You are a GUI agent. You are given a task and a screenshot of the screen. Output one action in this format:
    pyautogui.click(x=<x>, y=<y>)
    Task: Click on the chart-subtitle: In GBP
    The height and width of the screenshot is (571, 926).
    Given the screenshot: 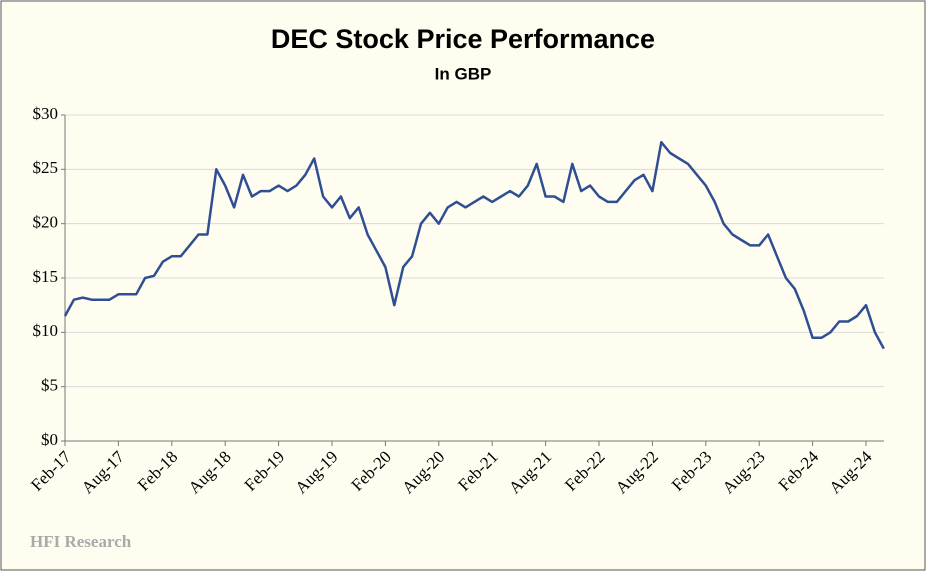 What is the action you would take?
    pyautogui.click(x=463, y=73)
    